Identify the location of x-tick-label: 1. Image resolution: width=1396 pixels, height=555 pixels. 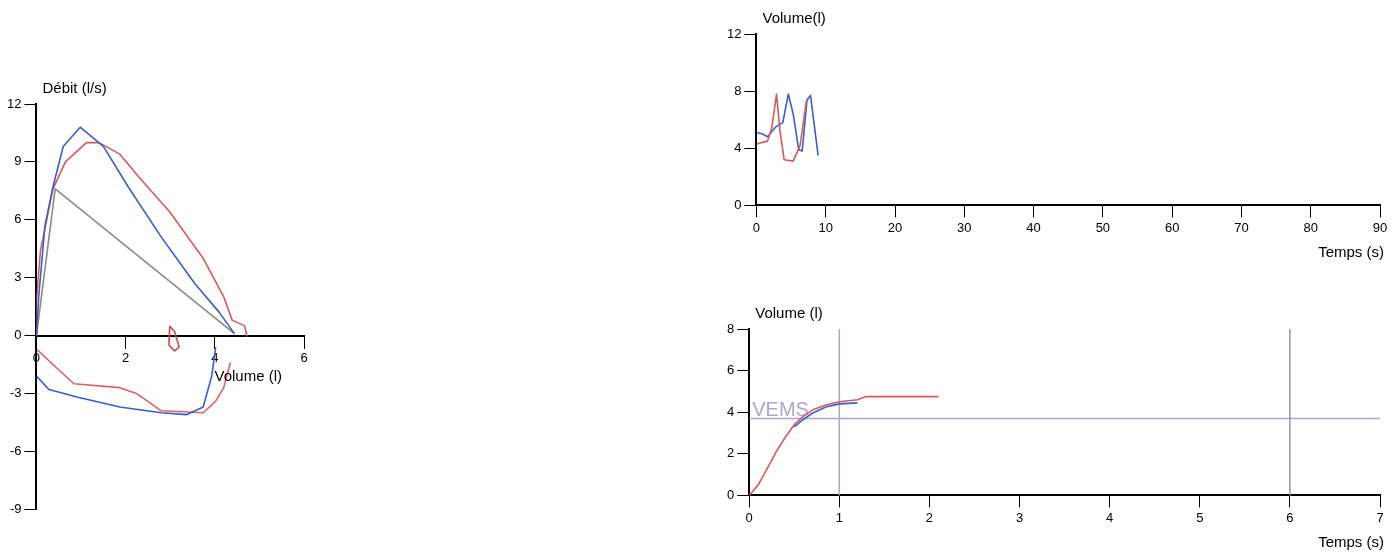
(839, 517).